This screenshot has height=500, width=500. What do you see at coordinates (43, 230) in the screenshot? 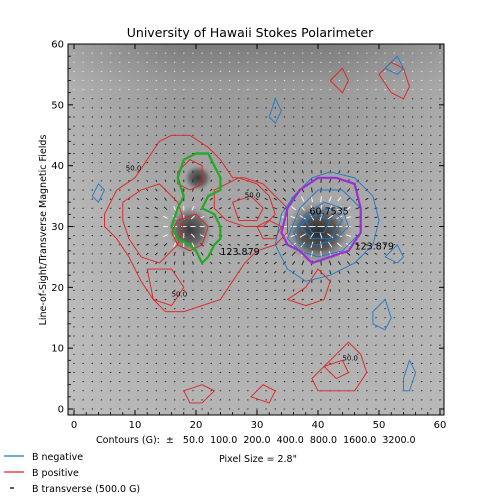
I see `y-axis-label: Line-of-Sight/Transverse Magnetic Fields` at bounding box center [43, 230].